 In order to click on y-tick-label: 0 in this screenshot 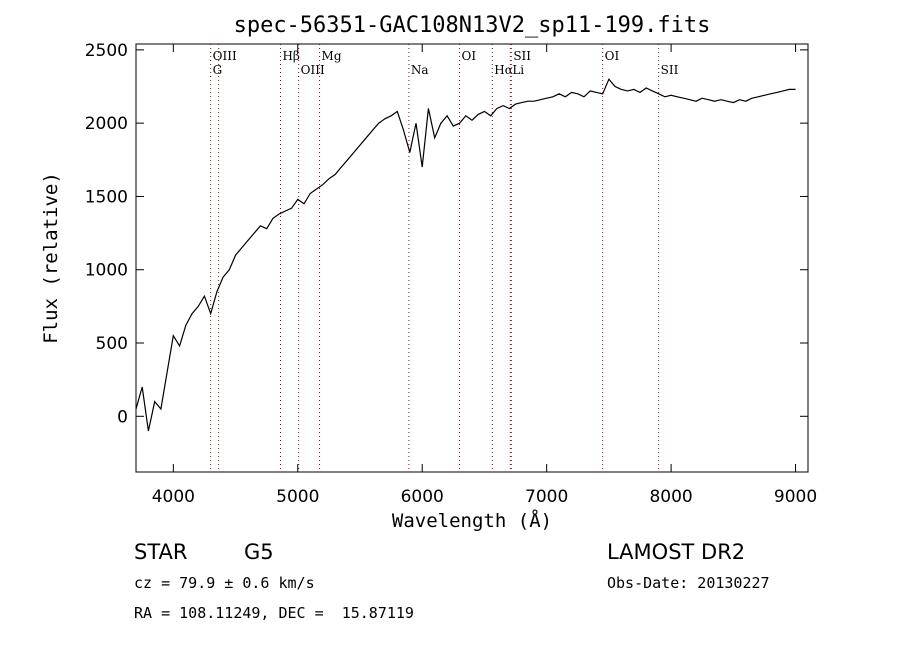, I will do `click(122, 417)`.